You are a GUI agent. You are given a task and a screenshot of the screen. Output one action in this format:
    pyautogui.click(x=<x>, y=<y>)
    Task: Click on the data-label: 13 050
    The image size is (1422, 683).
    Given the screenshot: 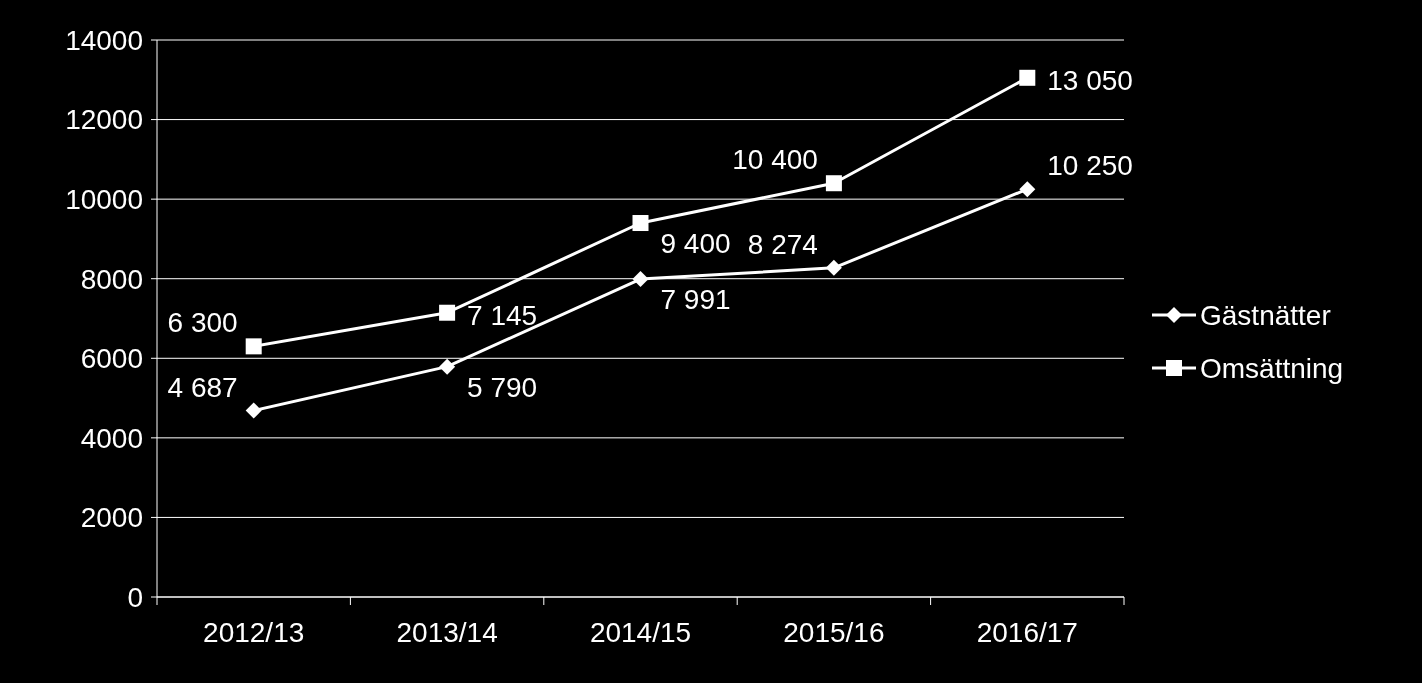 What is the action you would take?
    pyautogui.click(x=1090, y=80)
    